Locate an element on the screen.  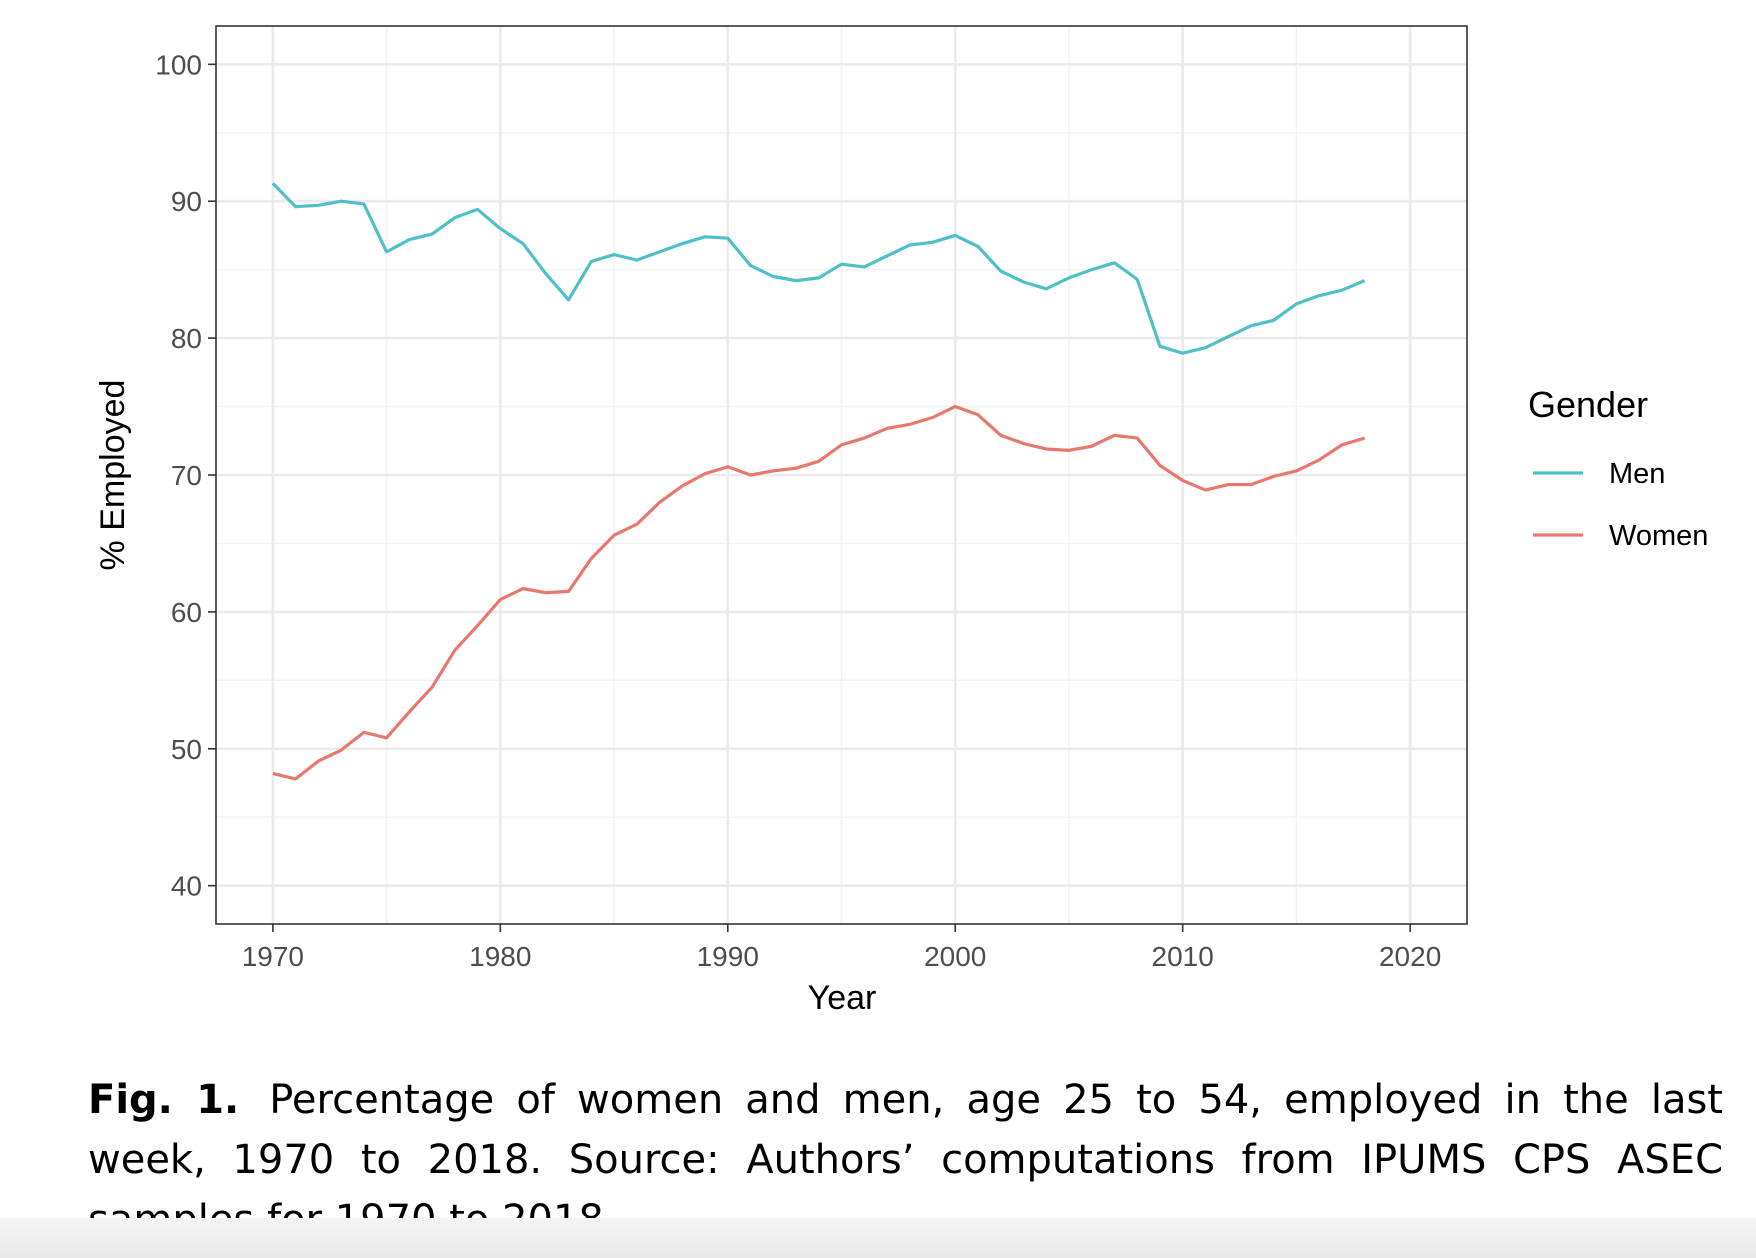
y-tick-label: 100 is located at coordinates (178, 64).